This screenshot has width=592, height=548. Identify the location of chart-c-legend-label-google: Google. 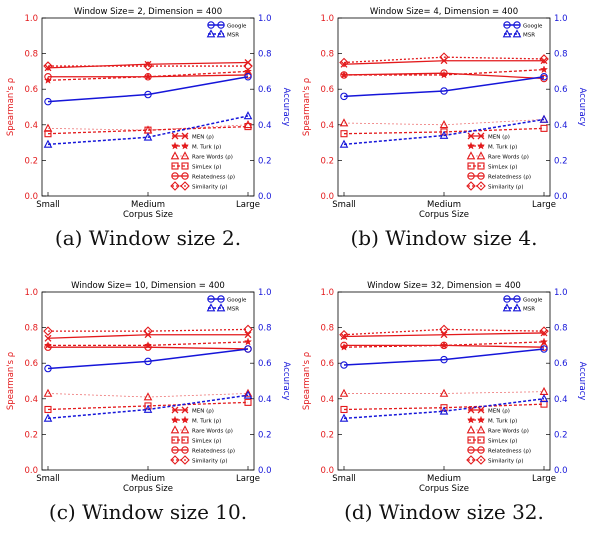
(237, 301).